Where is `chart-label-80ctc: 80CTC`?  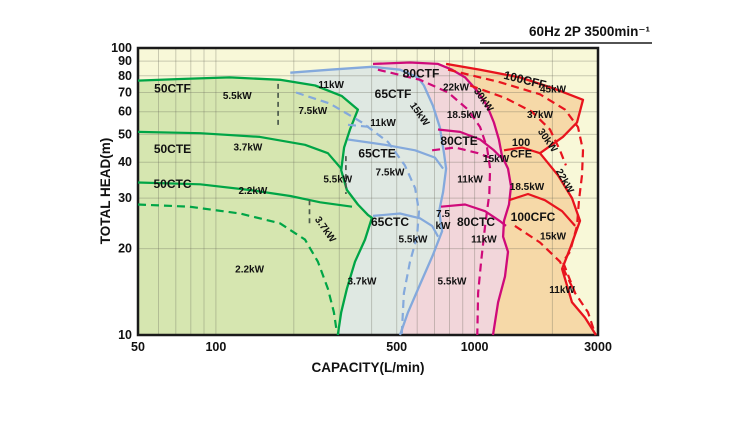
chart-label-80ctc: 80CTC is located at coordinates (476, 222).